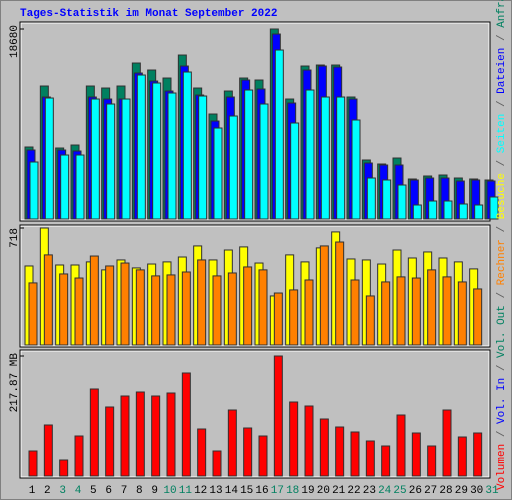 The image size is (512, 500). I want to click on x-tick-label: 14, so click(232, 491).